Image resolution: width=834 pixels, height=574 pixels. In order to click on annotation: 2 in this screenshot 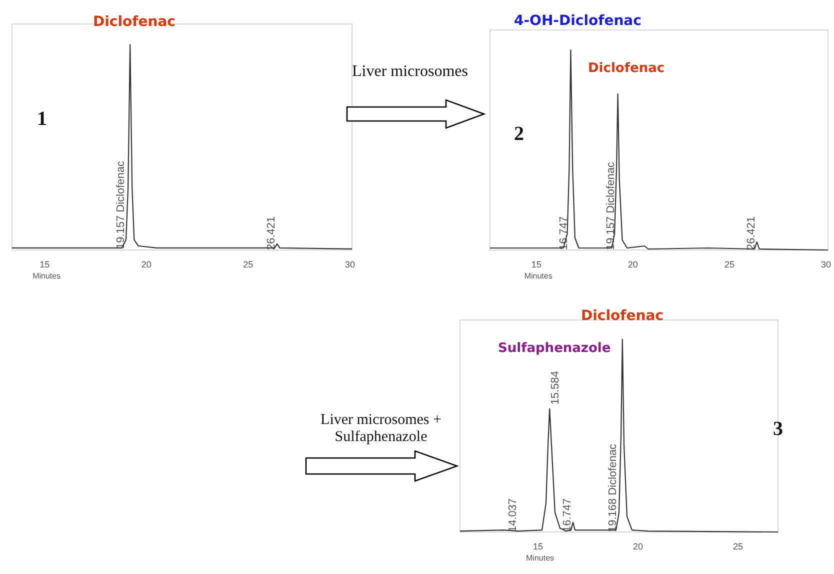, I will do `click(519, 134)`.